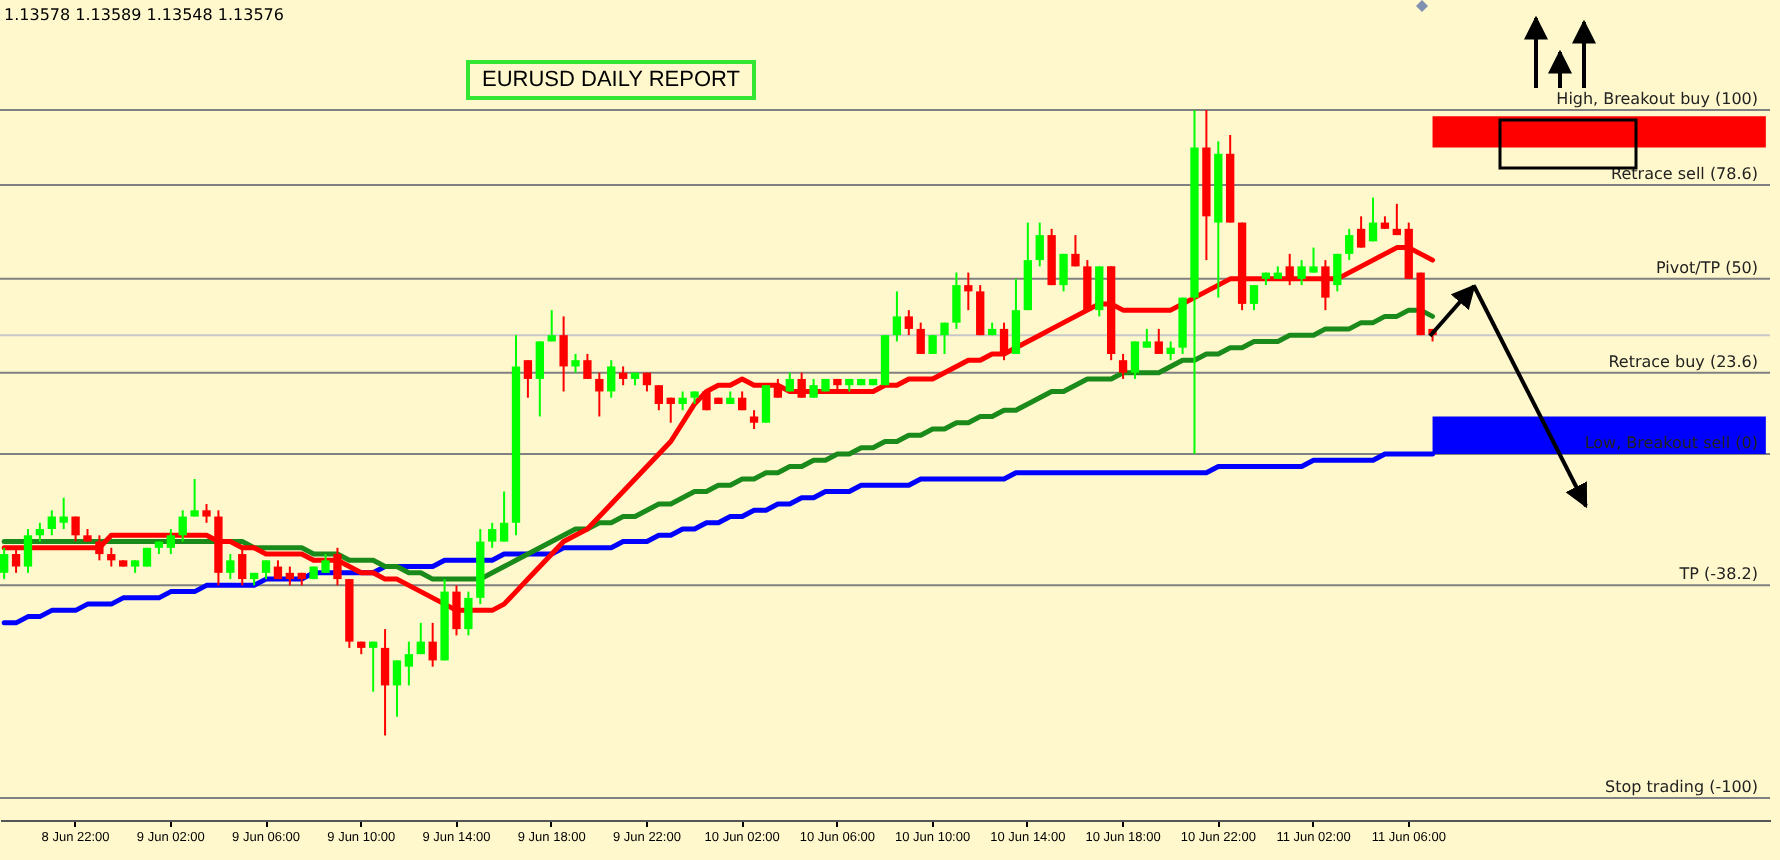 The width and height of the screenshot is (1780, 860). Describe the element at coordinates (144, 15) in the screenshot. I see `text: 1.13578 1.13589 1.13548 1.13576` at that location.